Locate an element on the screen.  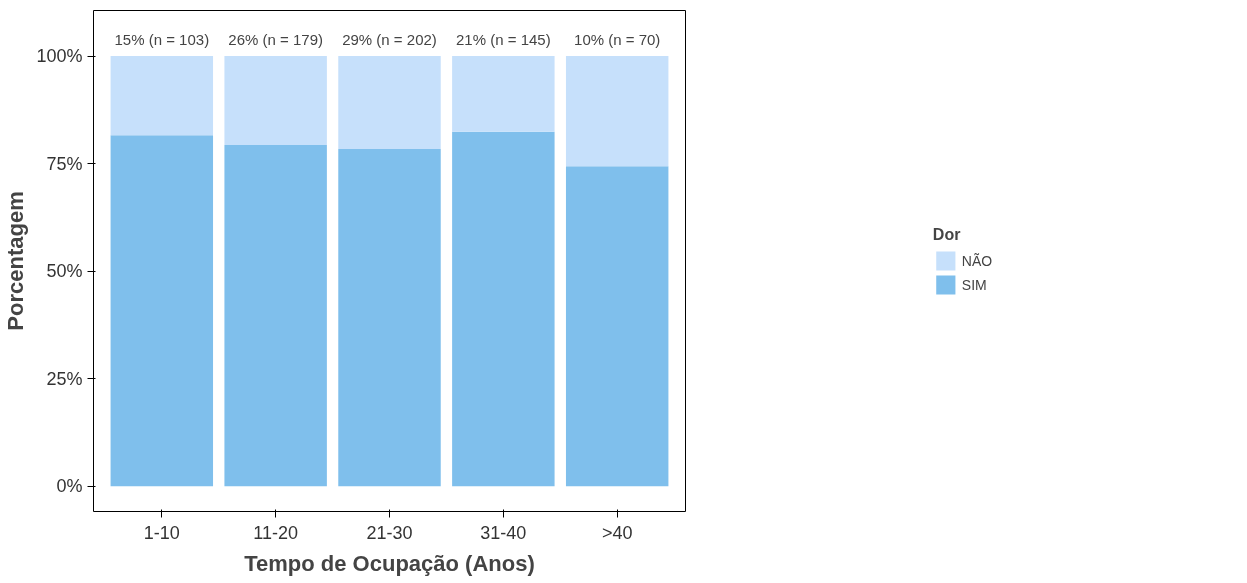
x-tick-label: 11-20 is located at coordinates (276, 532).